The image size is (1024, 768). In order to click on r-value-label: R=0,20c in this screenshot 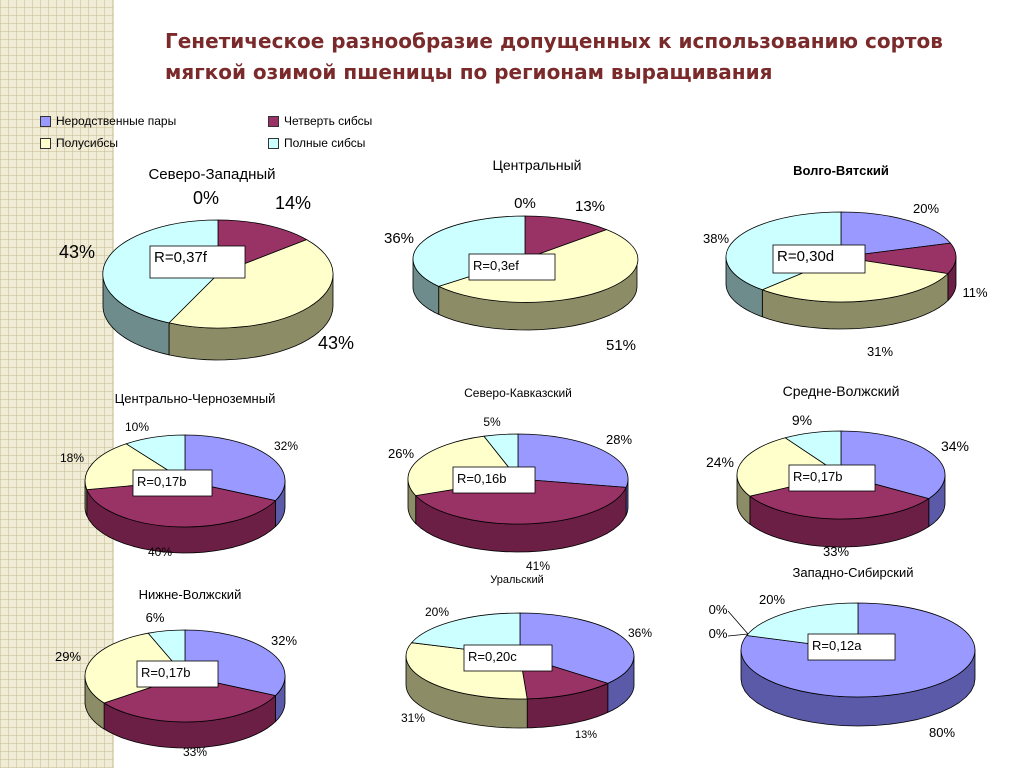, I will do `click(492, 656)`.